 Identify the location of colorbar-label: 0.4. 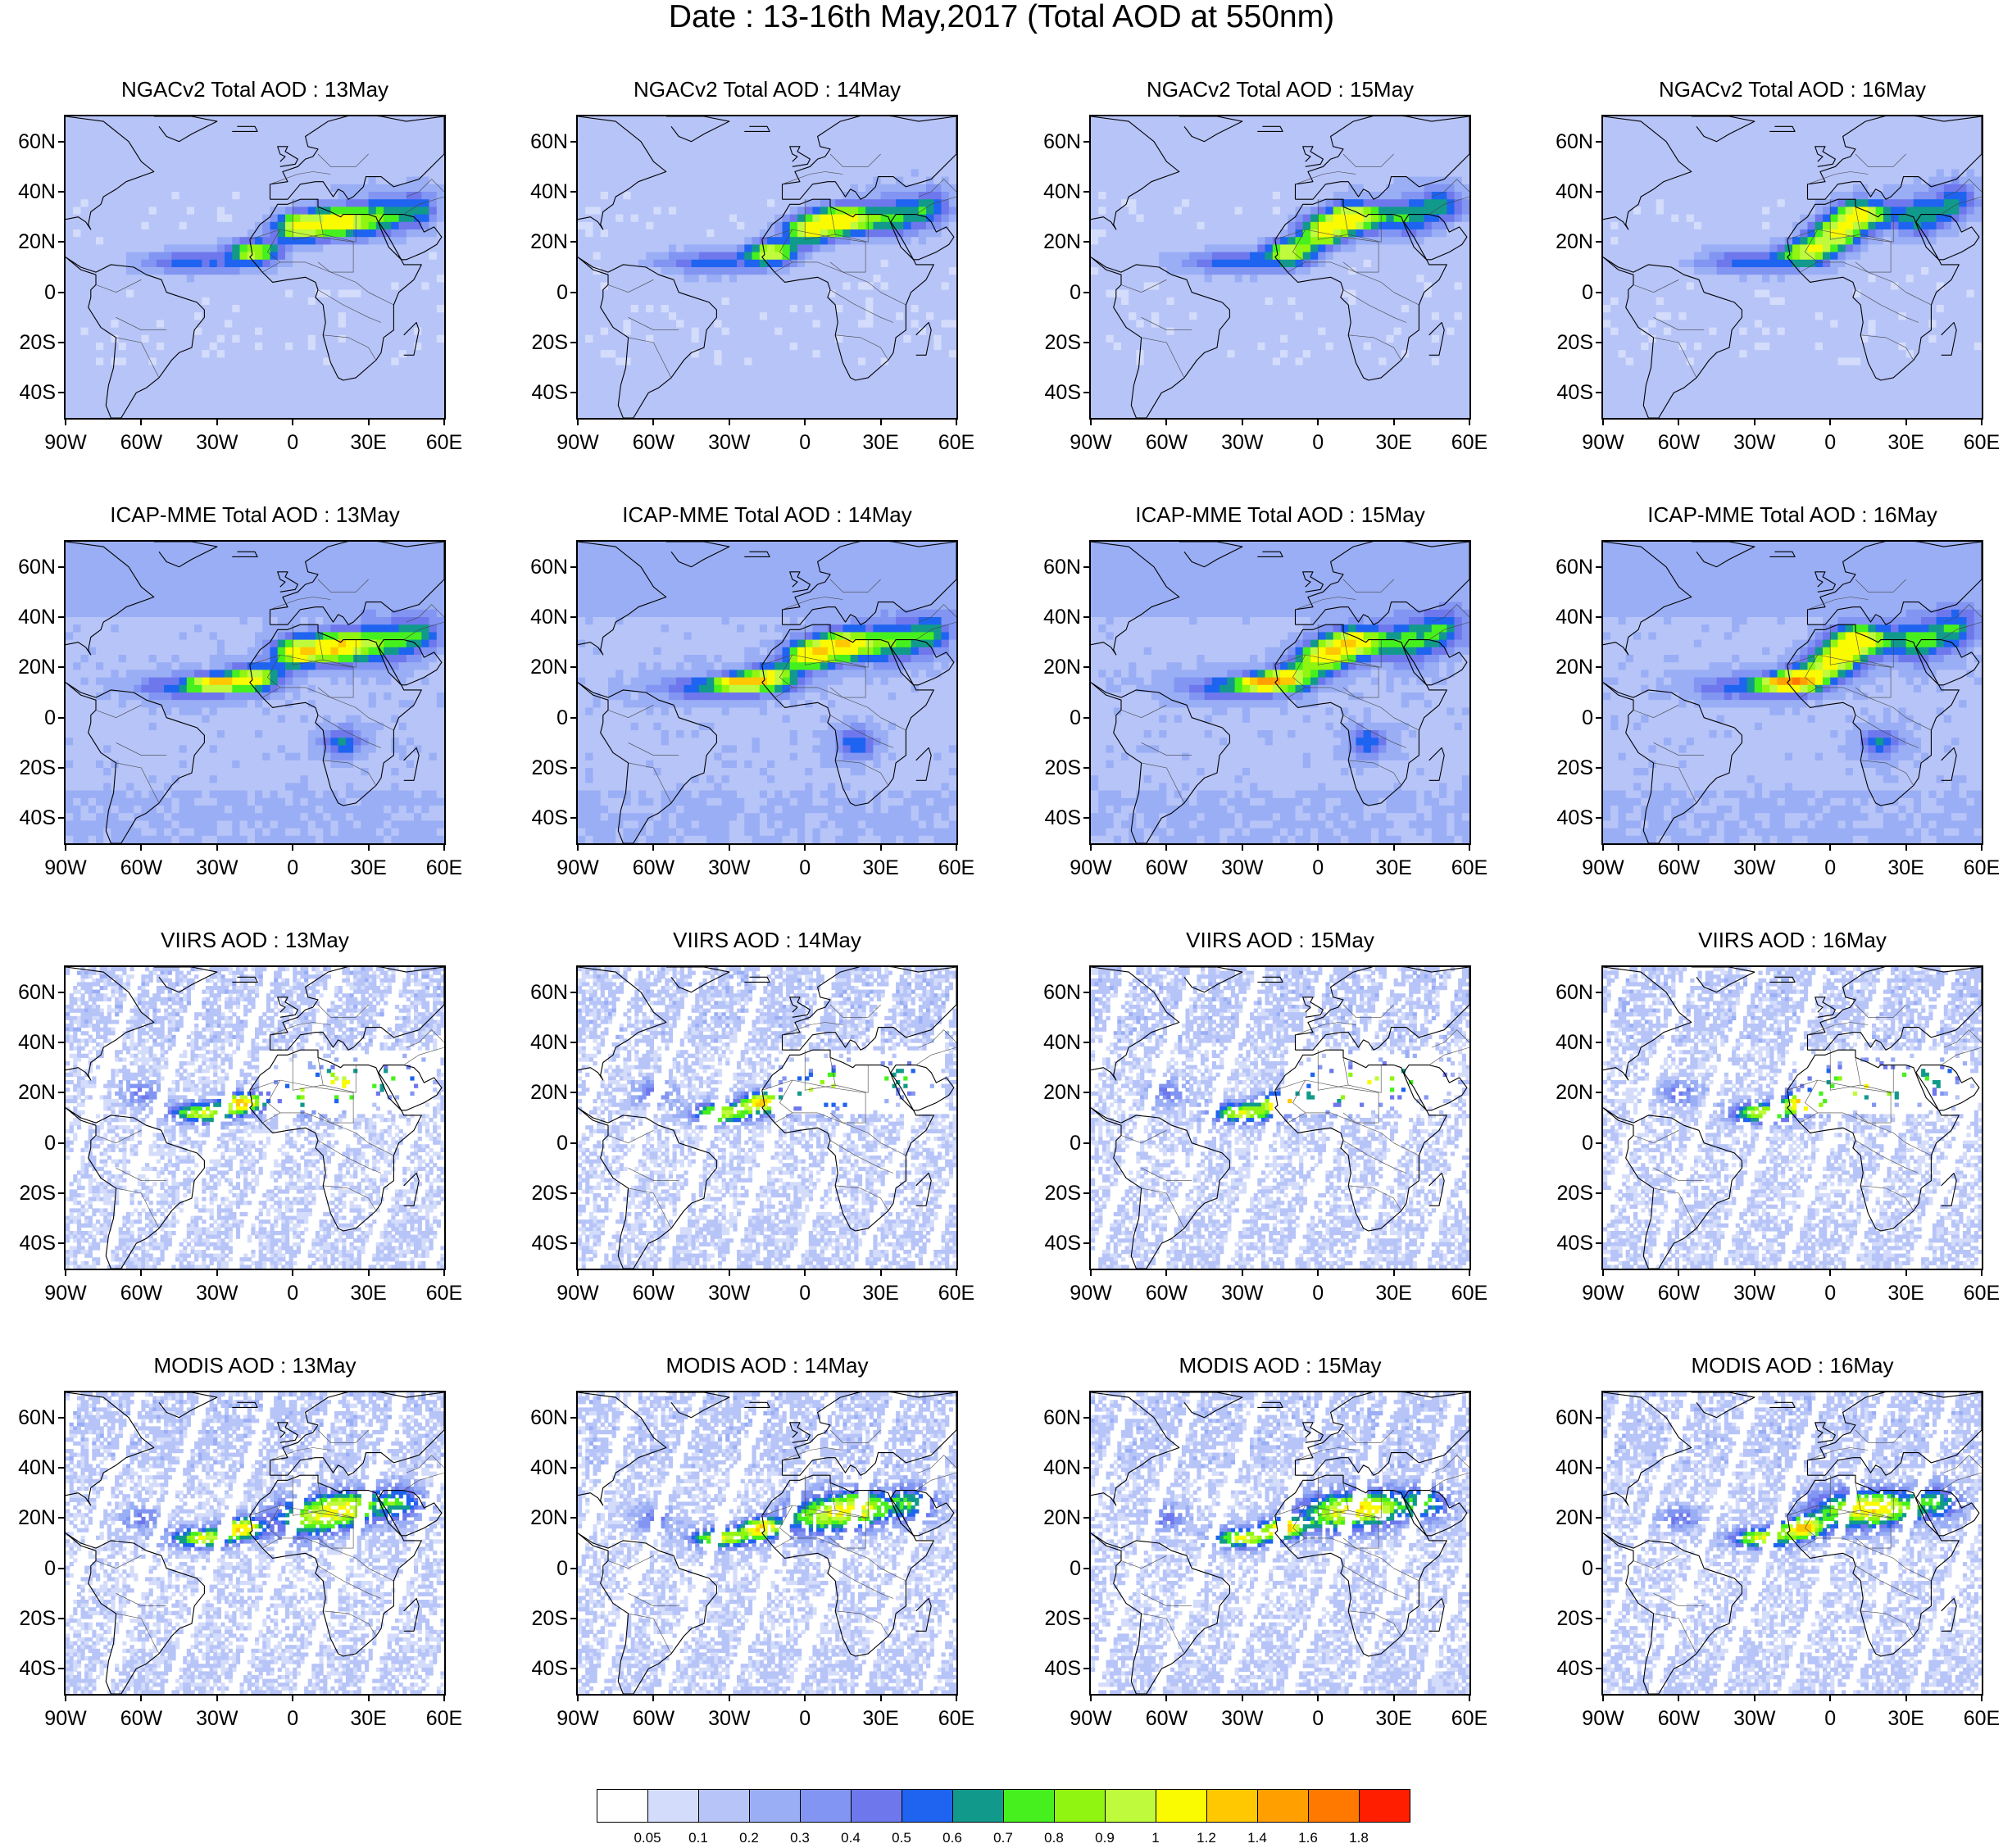
(850, 1838).